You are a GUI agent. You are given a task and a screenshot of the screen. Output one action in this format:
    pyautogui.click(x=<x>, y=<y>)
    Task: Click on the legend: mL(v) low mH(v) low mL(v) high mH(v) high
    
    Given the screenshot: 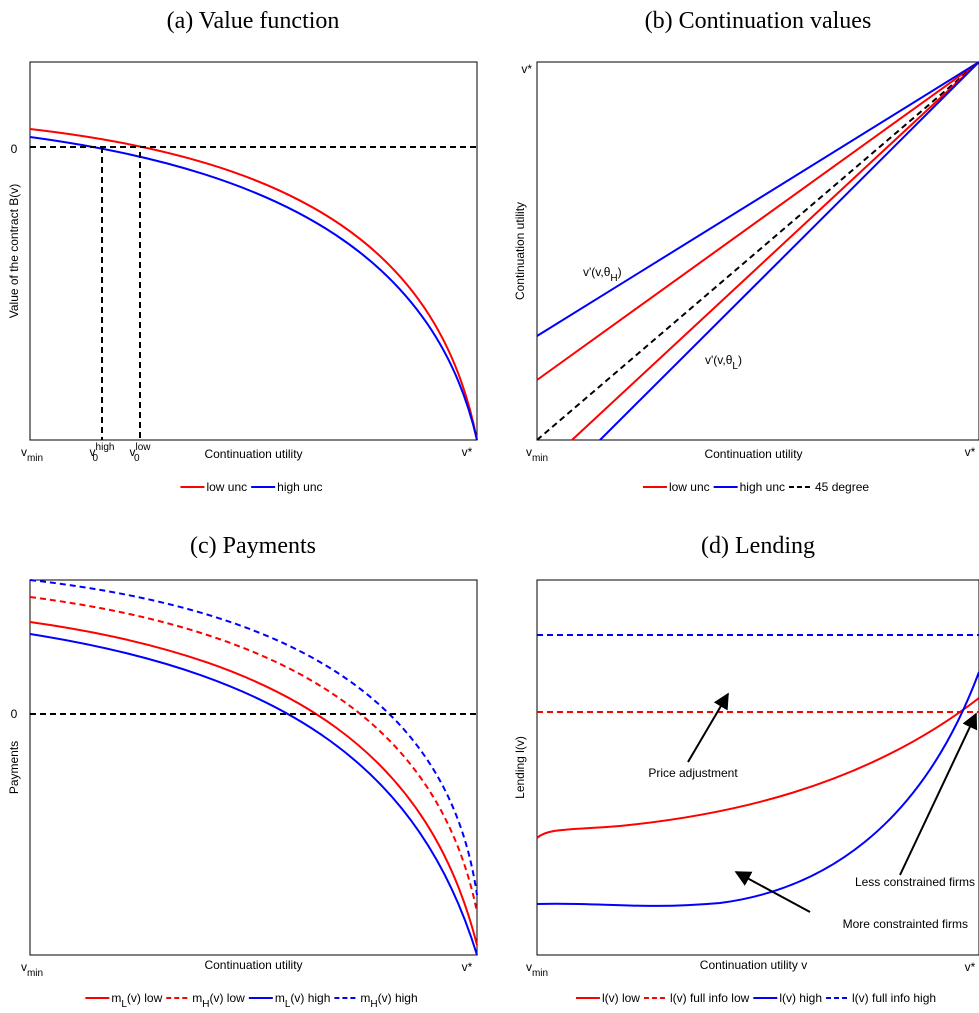 What is the action you would take?
    pyautogui.click(x=251, y=1000)
    